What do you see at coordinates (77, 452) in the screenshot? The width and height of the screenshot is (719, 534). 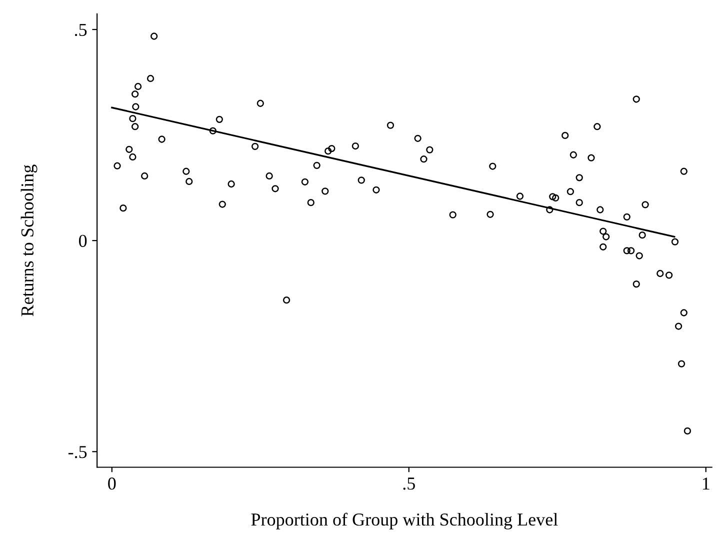 I see `y-tick-label: -.5` at bounding box center [77, 452].